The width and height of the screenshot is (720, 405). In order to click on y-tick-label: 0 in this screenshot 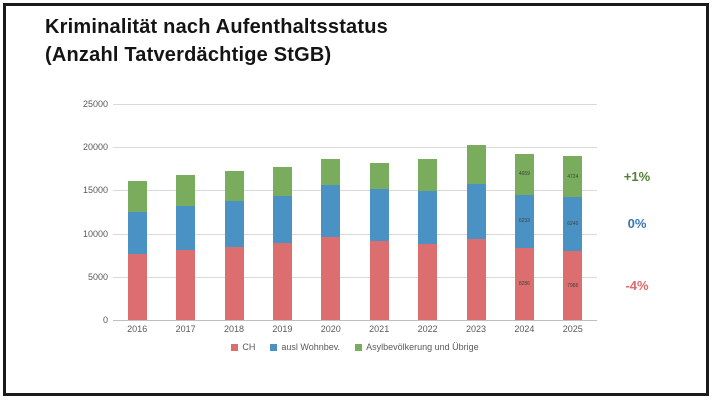, I will do `click(105, 320)`.